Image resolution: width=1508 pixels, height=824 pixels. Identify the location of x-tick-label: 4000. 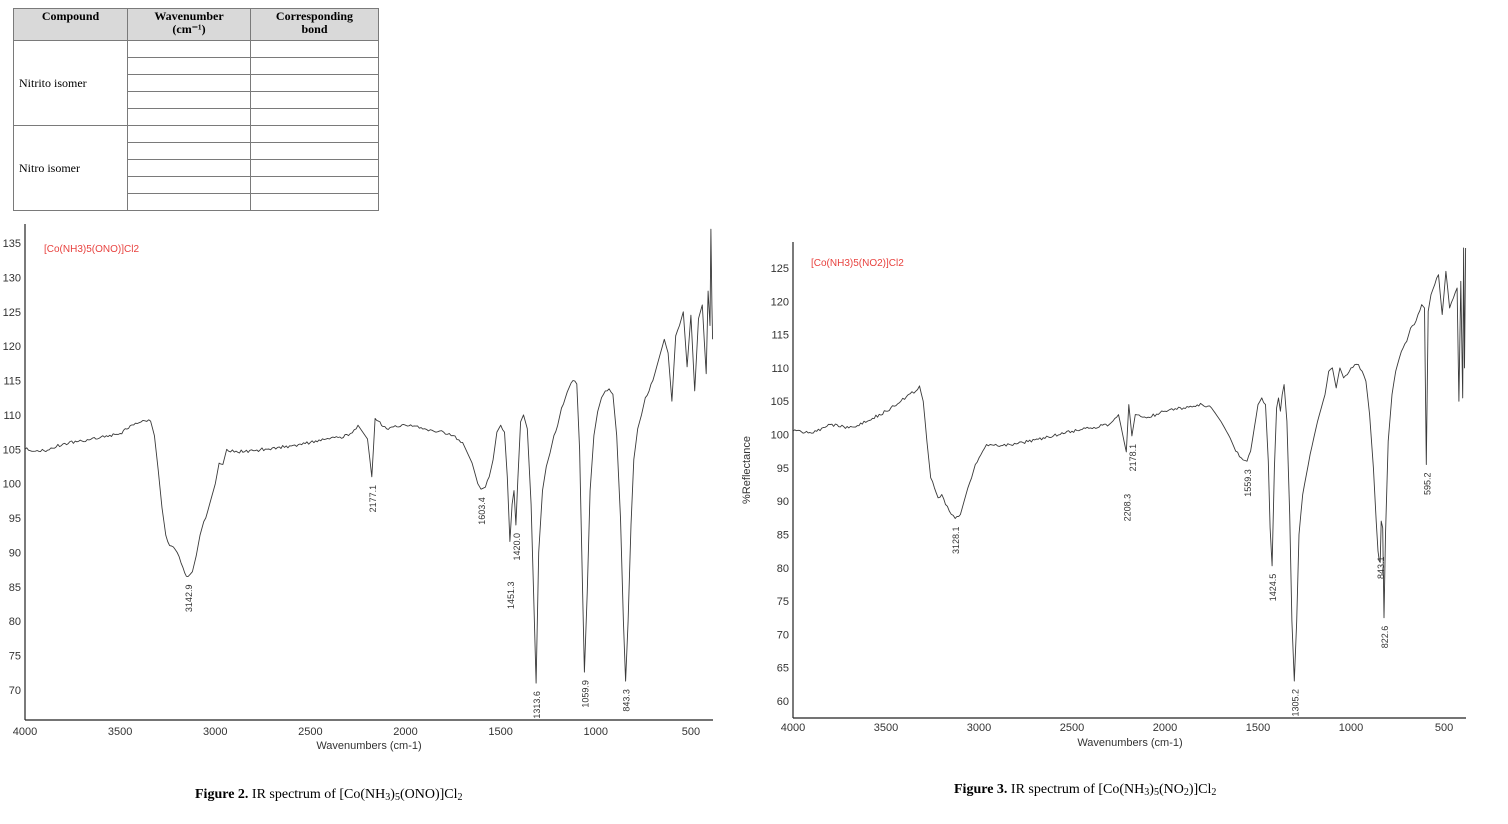
(25, 732).